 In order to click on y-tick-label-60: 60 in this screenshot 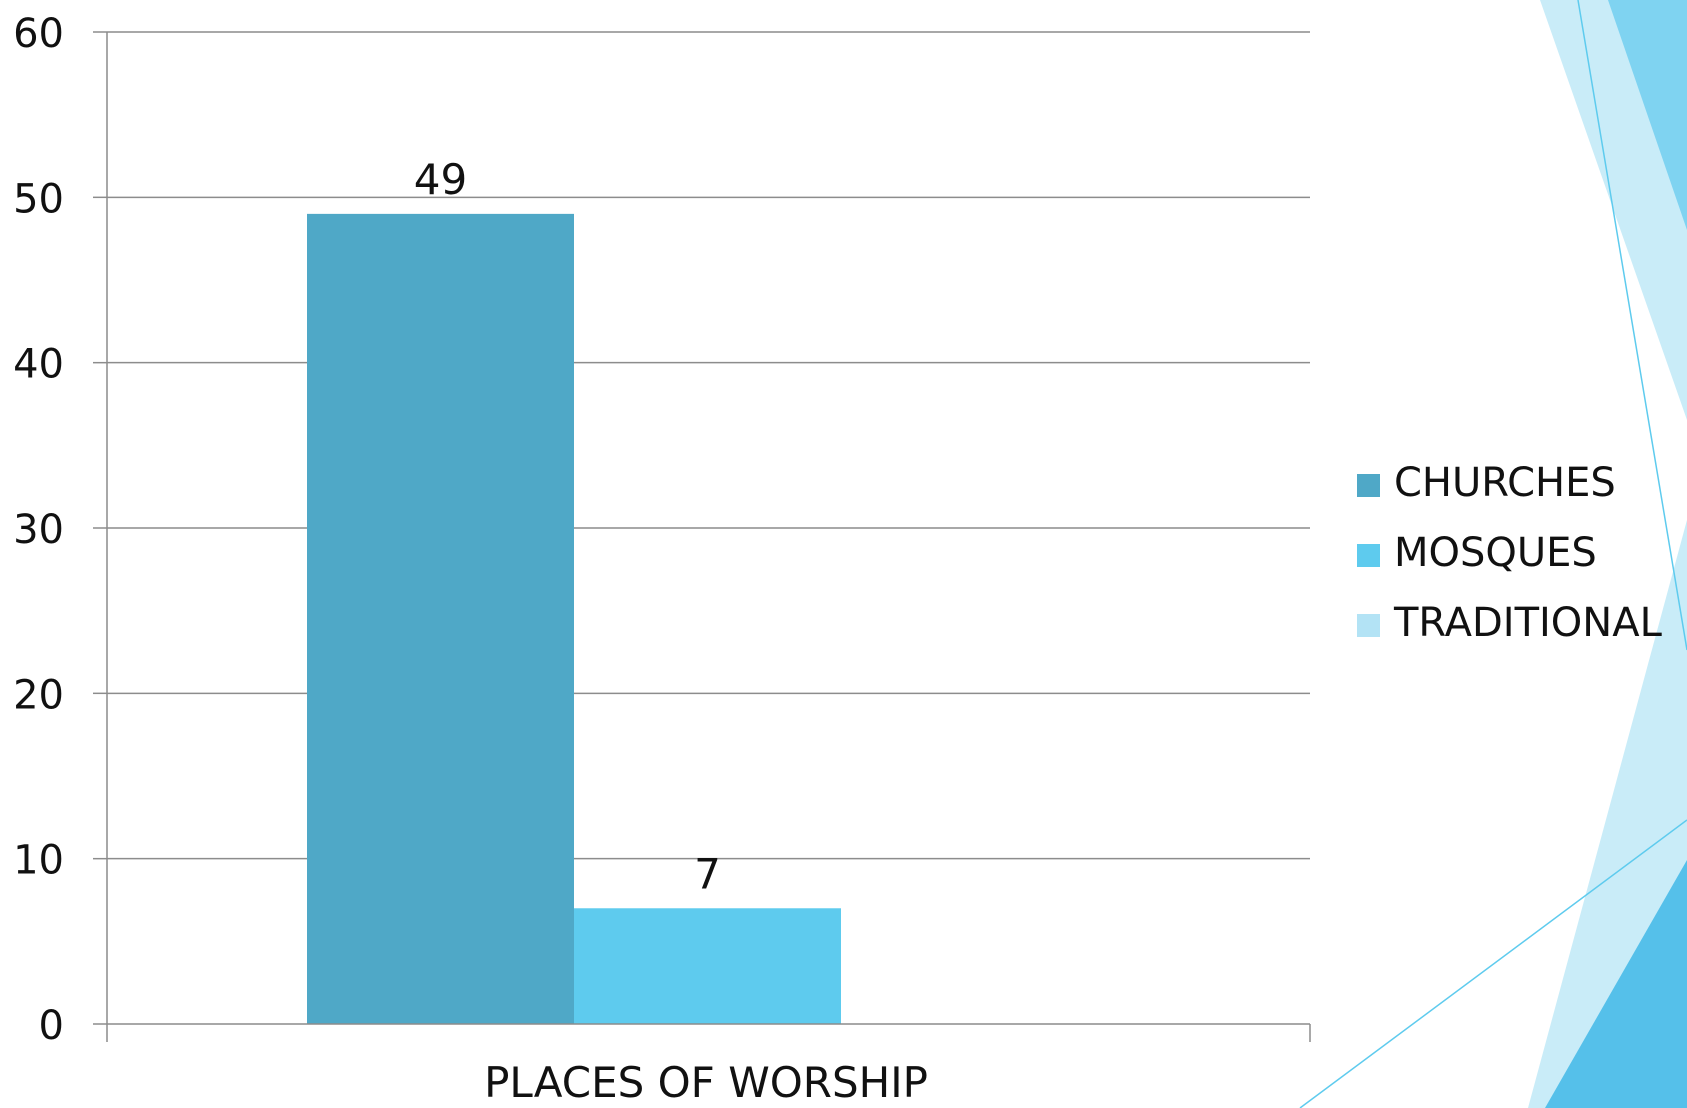, I will do `click(38, 34)`.